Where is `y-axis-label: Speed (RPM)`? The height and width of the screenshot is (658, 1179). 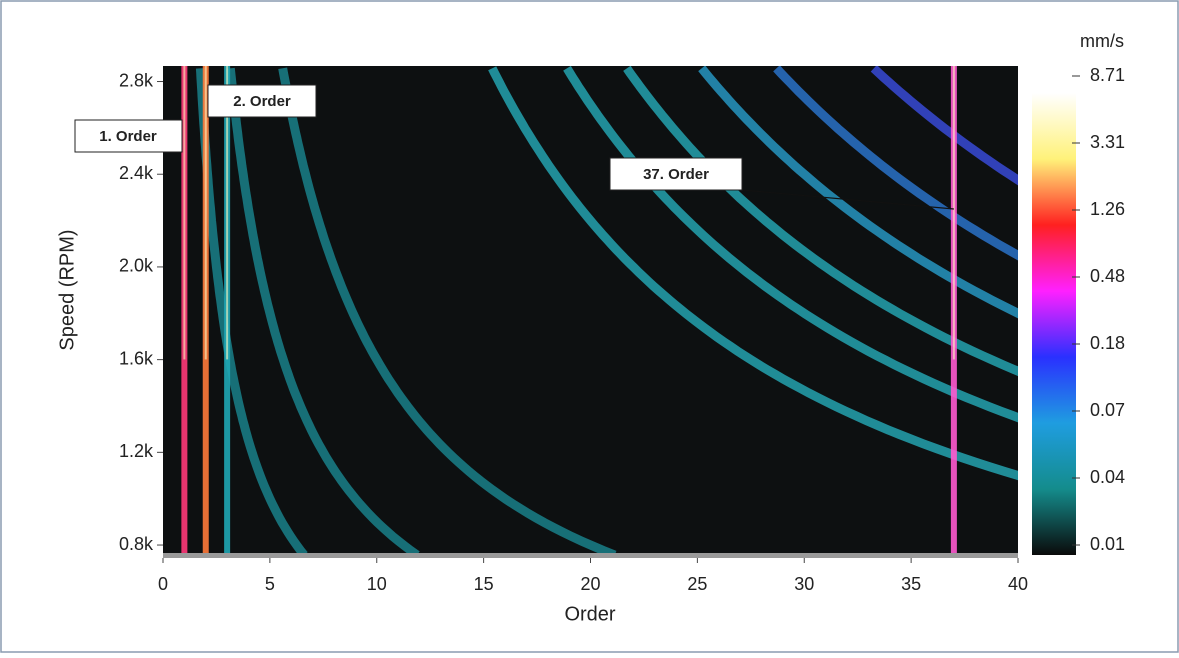
y-axis-label: Speed (RPM) is located at coordinates (67, 289).